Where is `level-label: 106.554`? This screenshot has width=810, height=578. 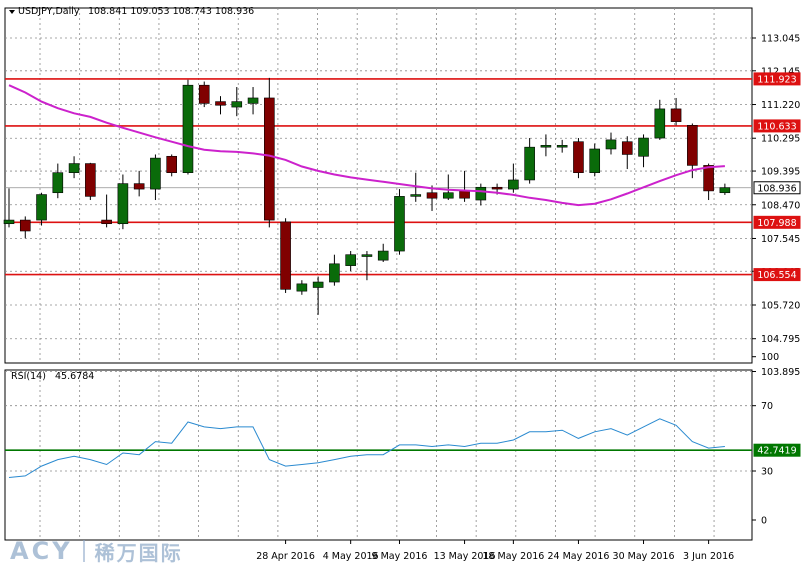 level-label: 106.554 is located at coordinates (776, 275).